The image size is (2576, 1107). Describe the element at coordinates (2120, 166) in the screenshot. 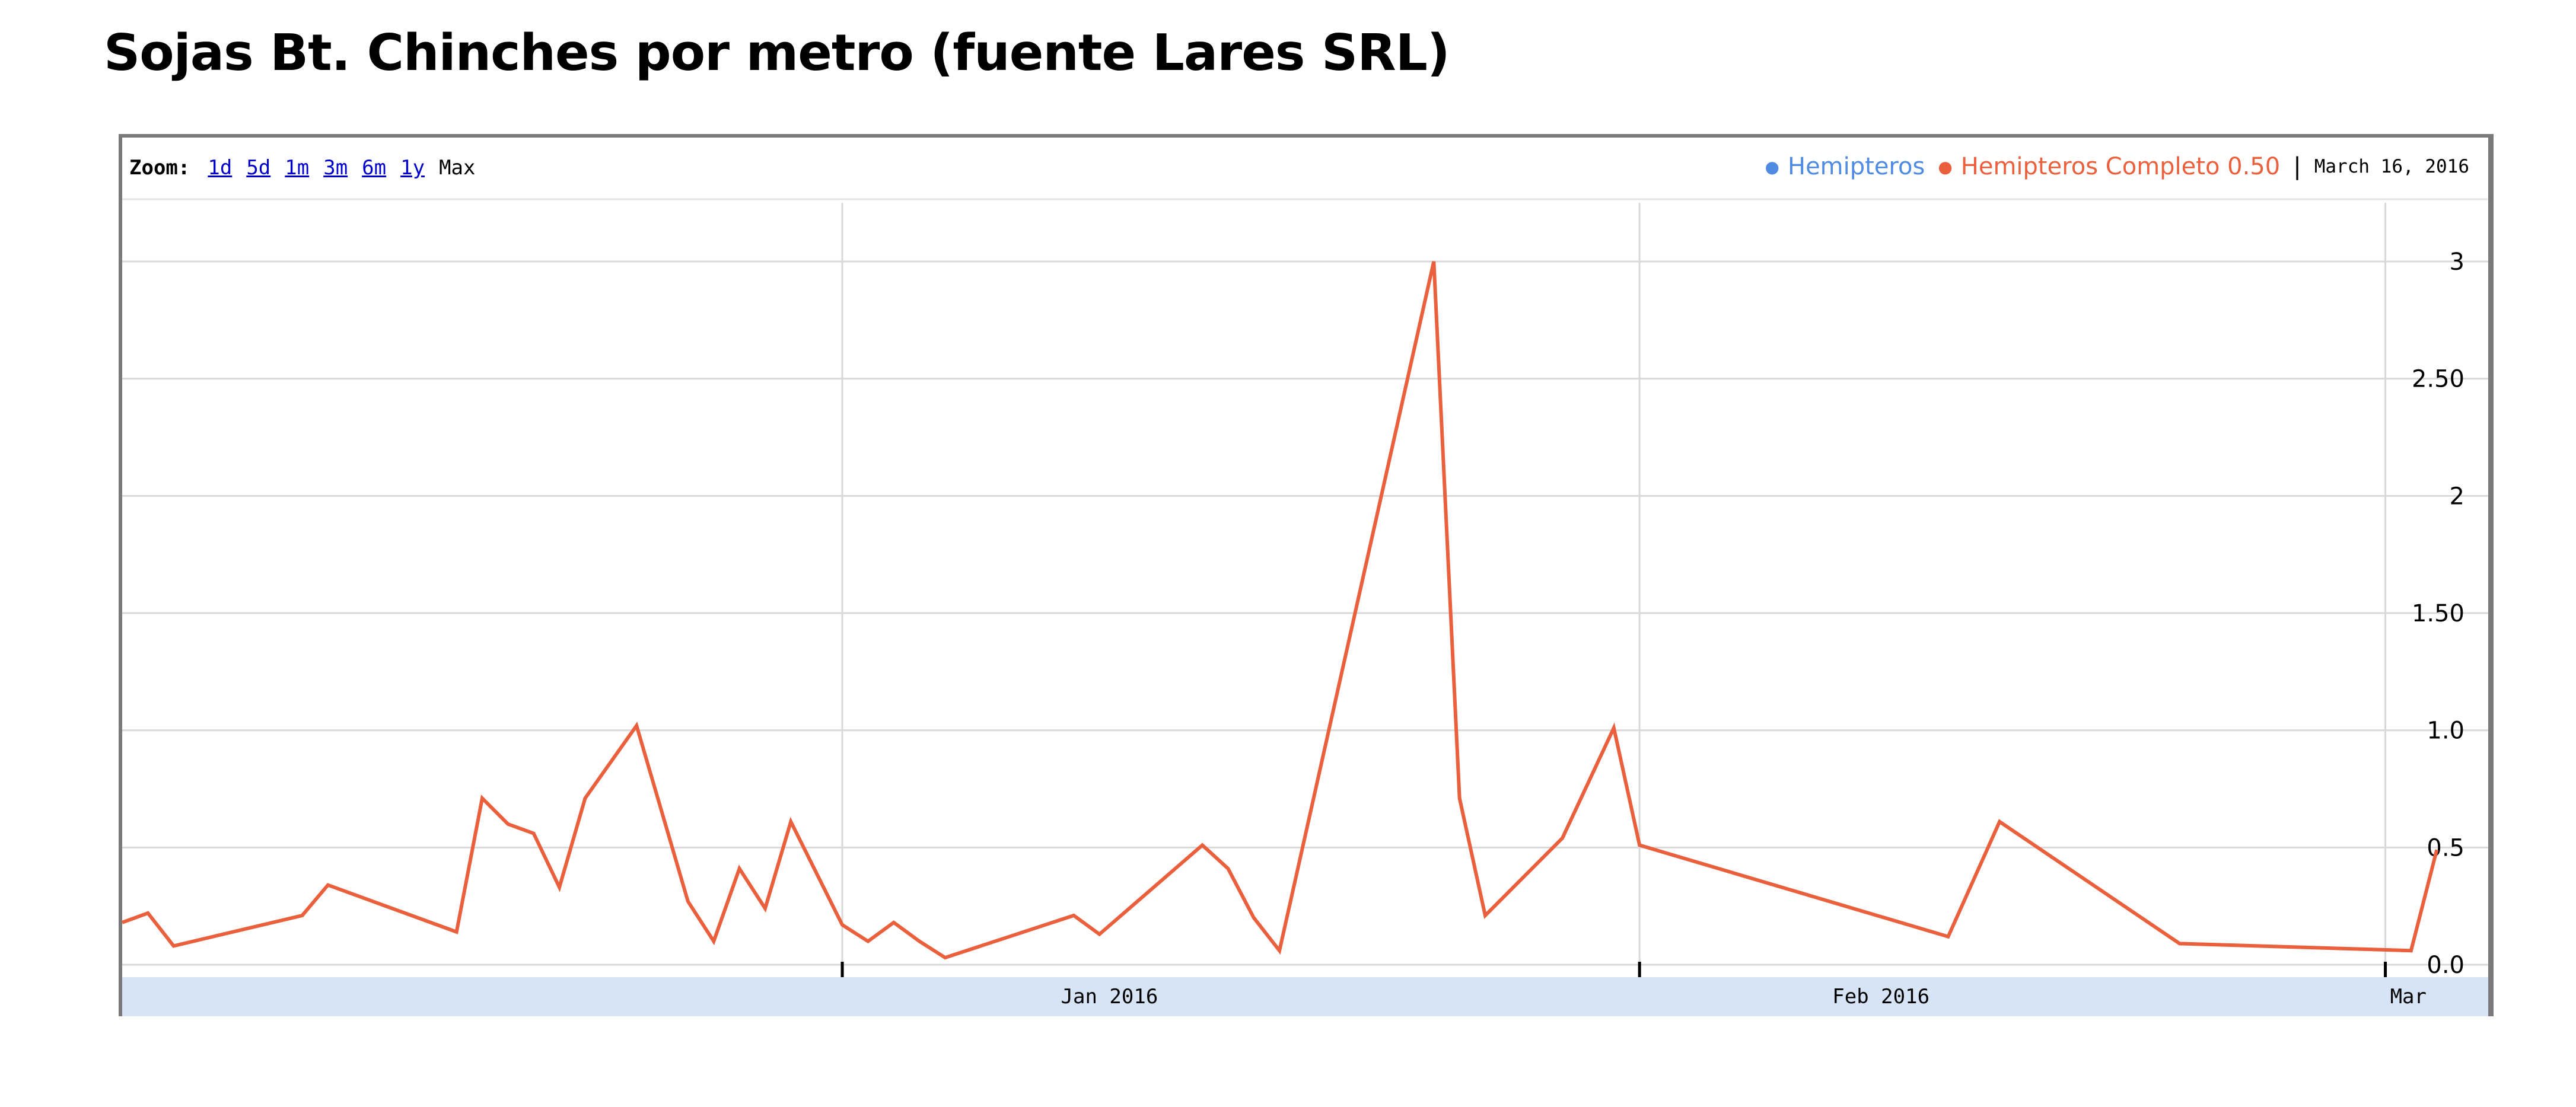

I see `legend-label: Hemipteros Completo 0.50` at that location.